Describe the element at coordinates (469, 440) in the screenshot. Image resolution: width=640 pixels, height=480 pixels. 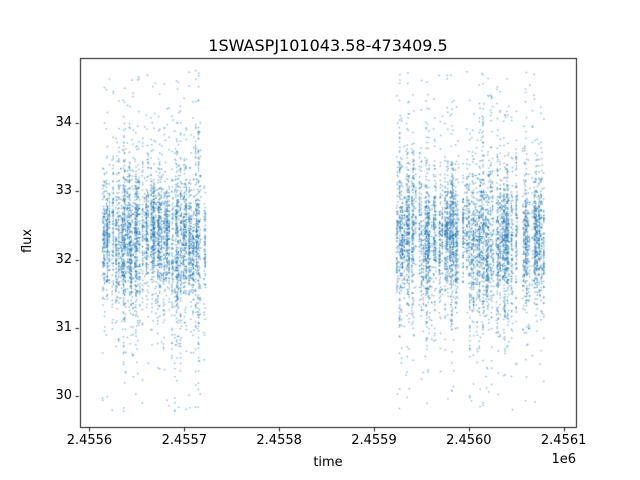
I see `x-tick-label: 2.4560` at that location.